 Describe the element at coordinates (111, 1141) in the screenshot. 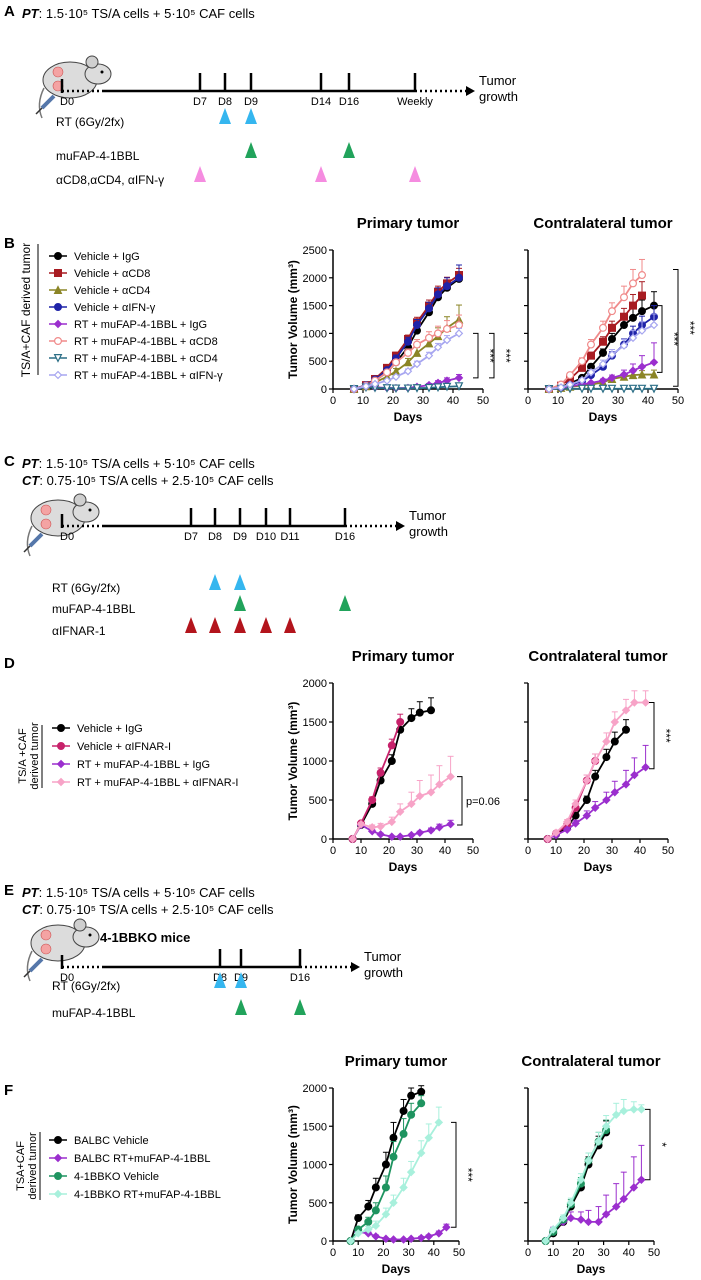

I see `legend-label: BALBC Vehicle` at that location.